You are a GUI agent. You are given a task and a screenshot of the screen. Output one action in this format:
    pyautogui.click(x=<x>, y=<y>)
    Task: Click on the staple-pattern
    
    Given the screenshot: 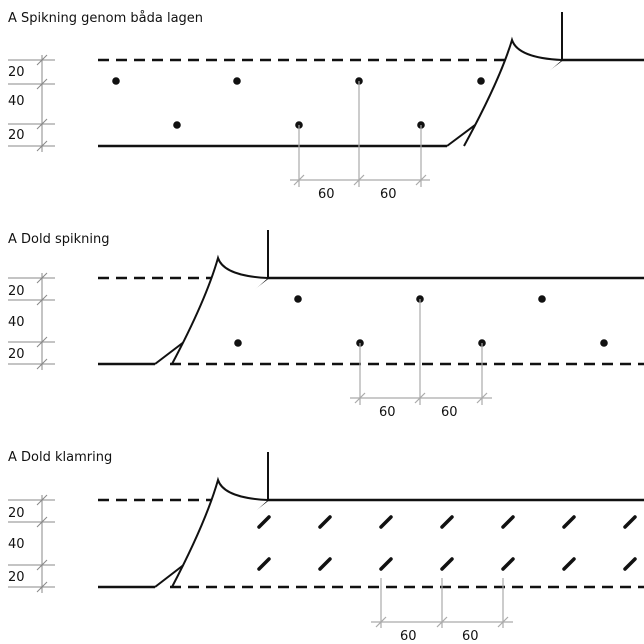 What is the action you would take?
    pyautogui.click(x=447, y=543)
    